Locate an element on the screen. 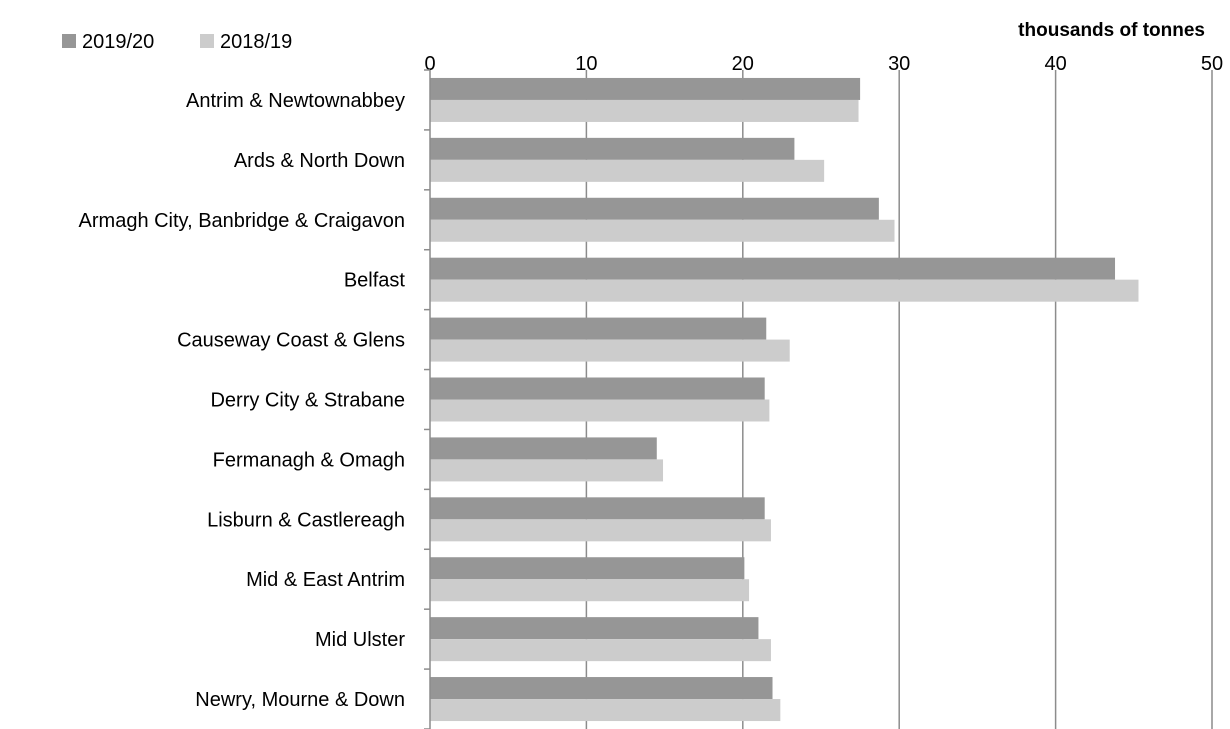 The height and width of the screenshot is (729, 1230). axis-unit-label: thousands of tonnes is located at coordinates (1111, 30).